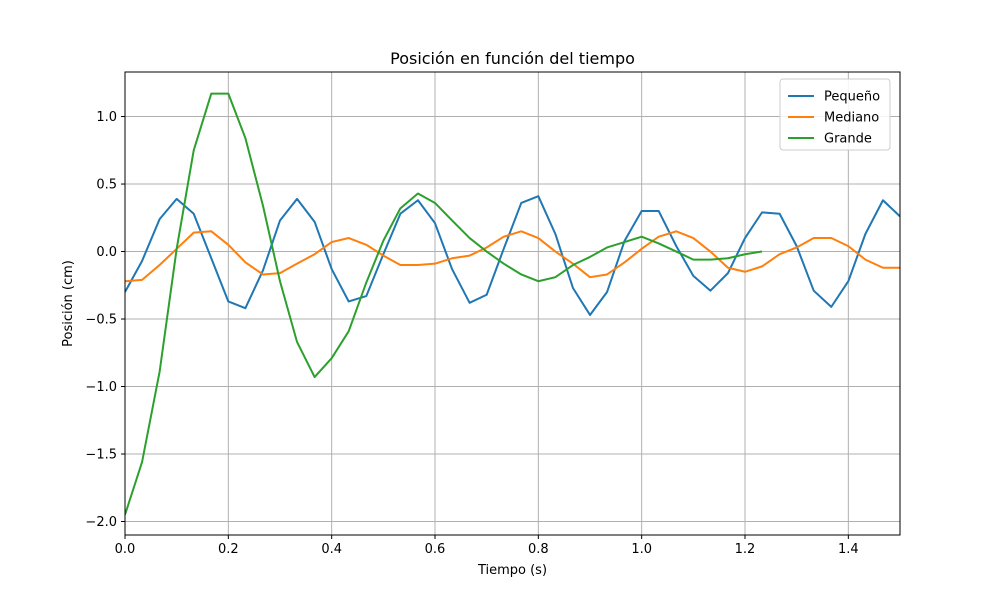 The image size is (1000, 600). I want to click on legend-label-mediano: Mediano, so click(851, 118).